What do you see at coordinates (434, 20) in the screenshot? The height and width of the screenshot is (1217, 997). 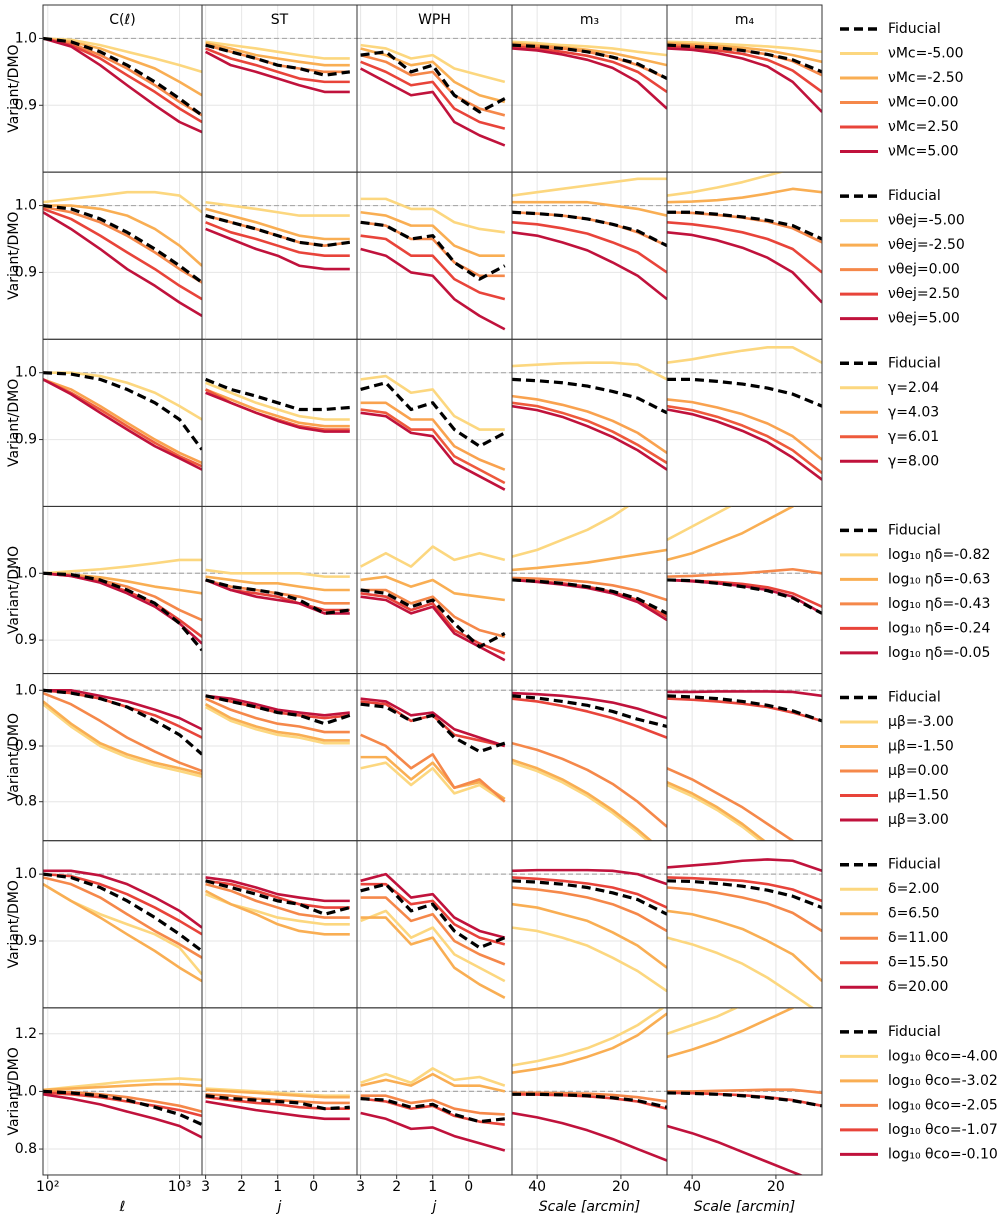 I see `panel-title: WPH` at bounding box center [434, 20].